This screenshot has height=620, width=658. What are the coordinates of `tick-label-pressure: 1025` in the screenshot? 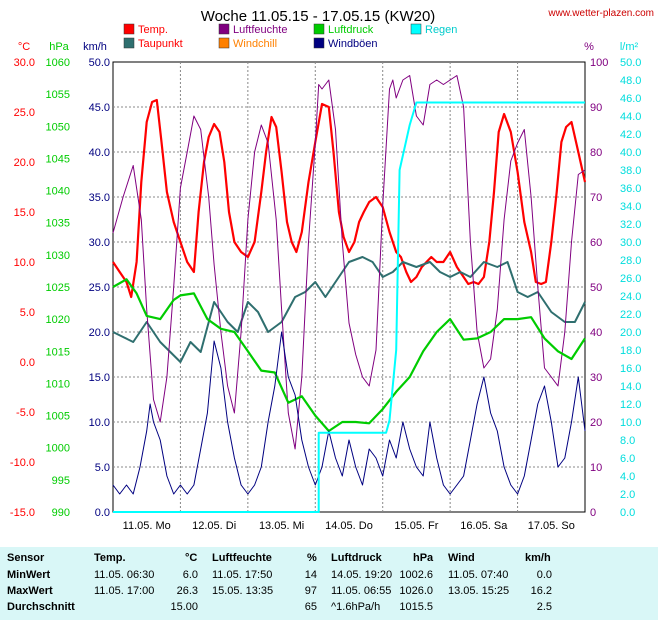 It's located at (58, 288).